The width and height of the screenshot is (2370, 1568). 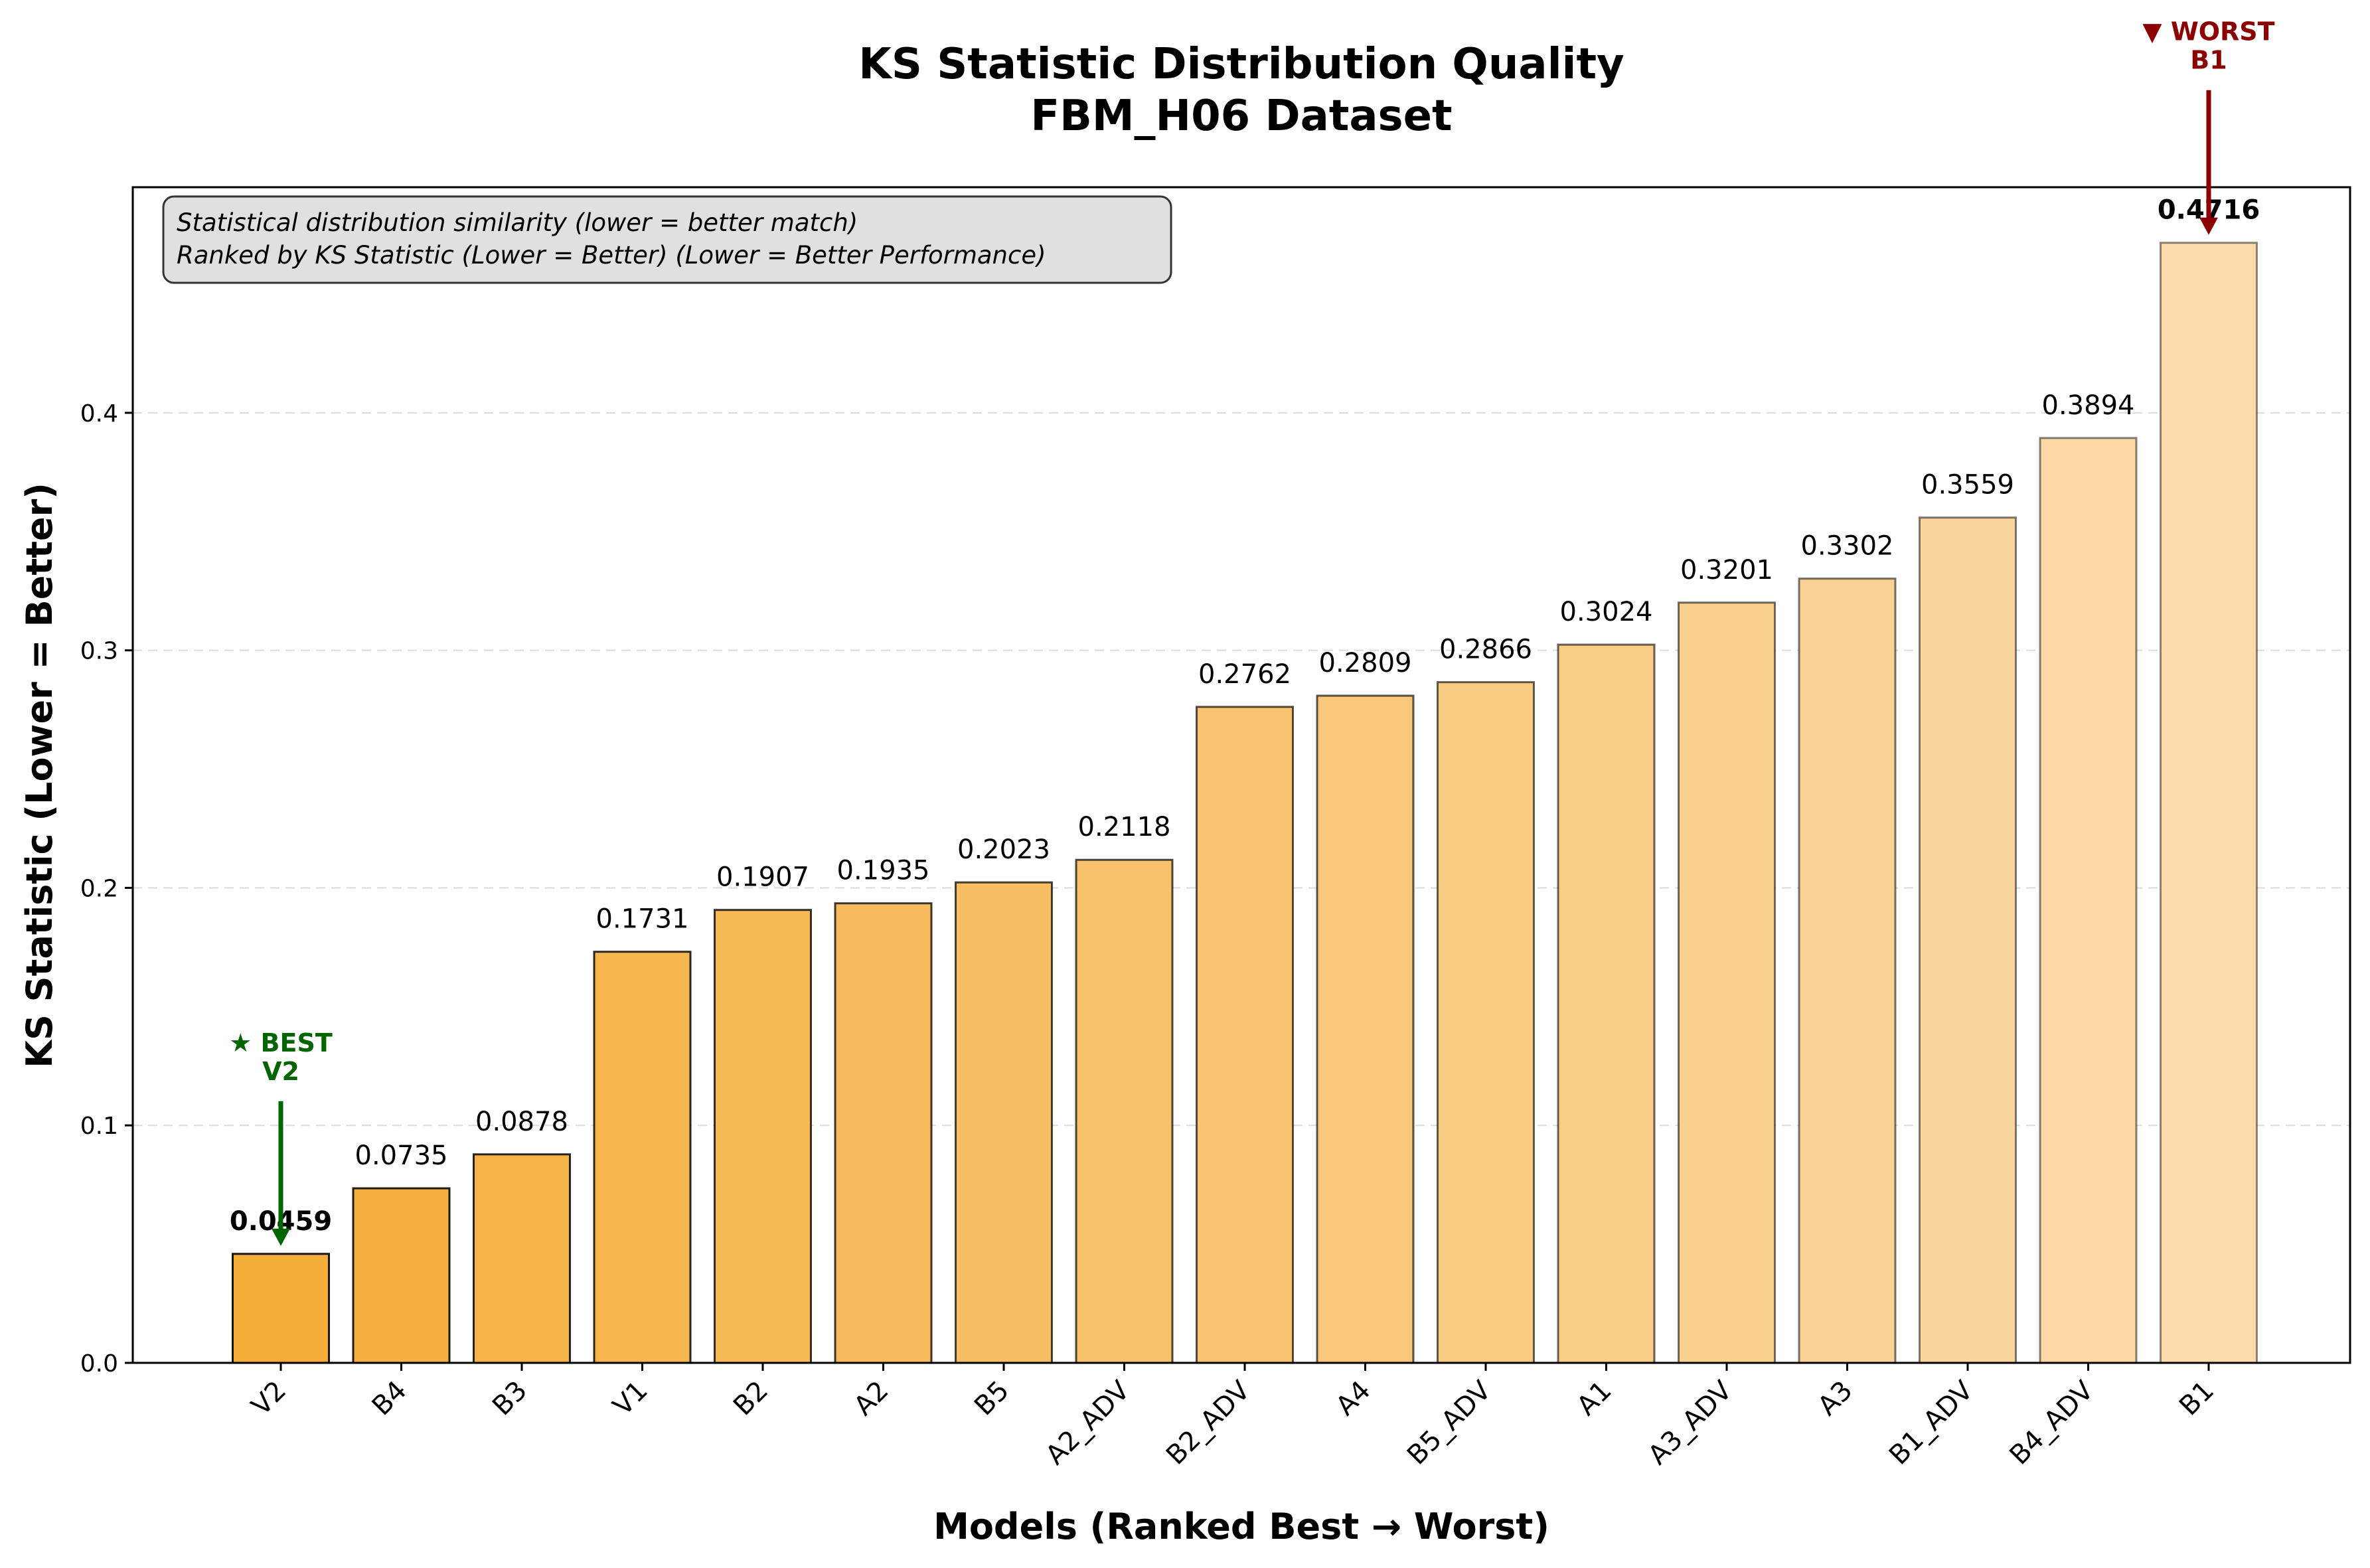 What do you see at coordinates (751, 1399) in the screenshot?
I see `x-tick-label: B2` at bounding box center [751, 1399].